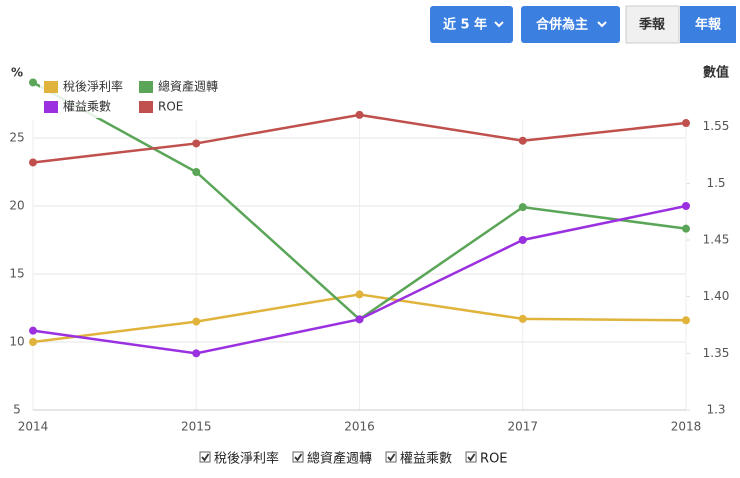 The width and height of the screenshot is (740, 478). What do you see at coordinates (716, 353) in the screenshot?
I see `y2-tick-label: 1.35` at bounding box center [716, 353].